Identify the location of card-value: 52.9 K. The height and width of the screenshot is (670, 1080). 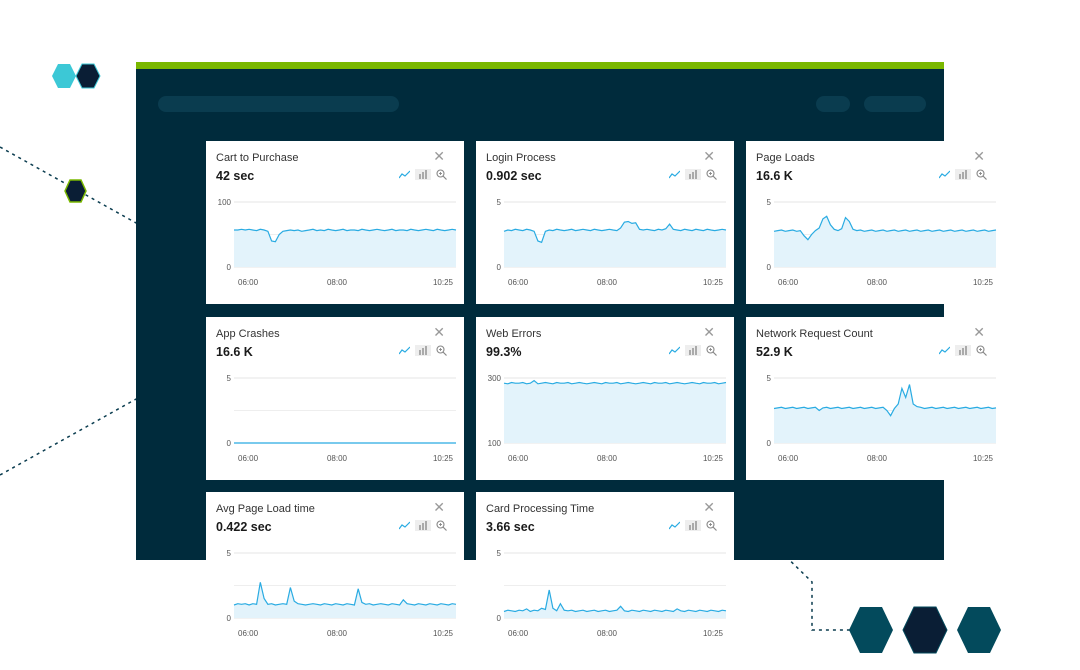
(774, 352).